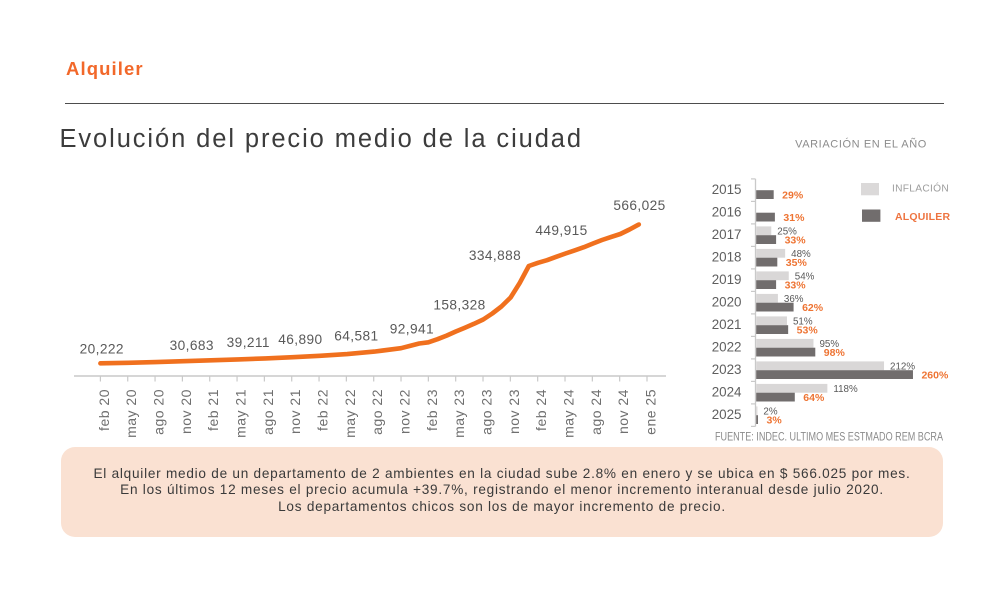 This screenshot has height=606, width=992. Describe the element at coordinates (727, 346) in the screenshot. I see `svg-text: 2022` at that location.